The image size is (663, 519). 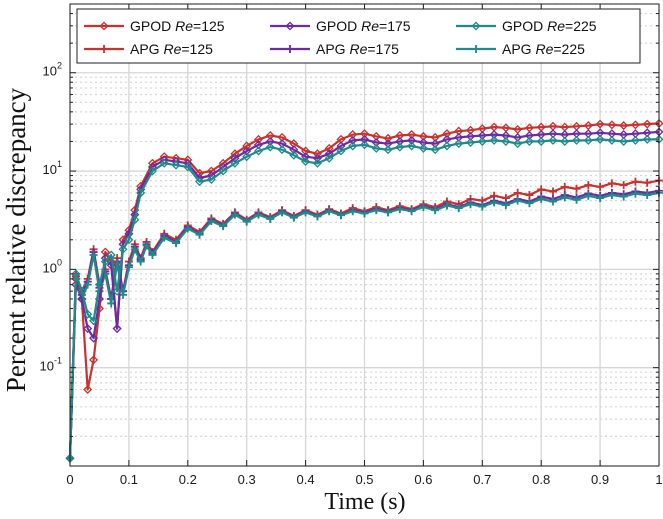 I want to click on x-tick-label: 1, so click(x=658, y=479).